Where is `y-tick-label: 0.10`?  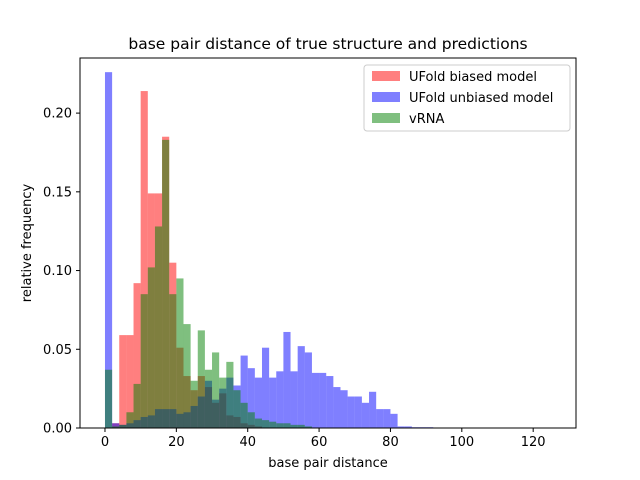
y-tick-label: 0.10 is located at coordinates (57, 271).